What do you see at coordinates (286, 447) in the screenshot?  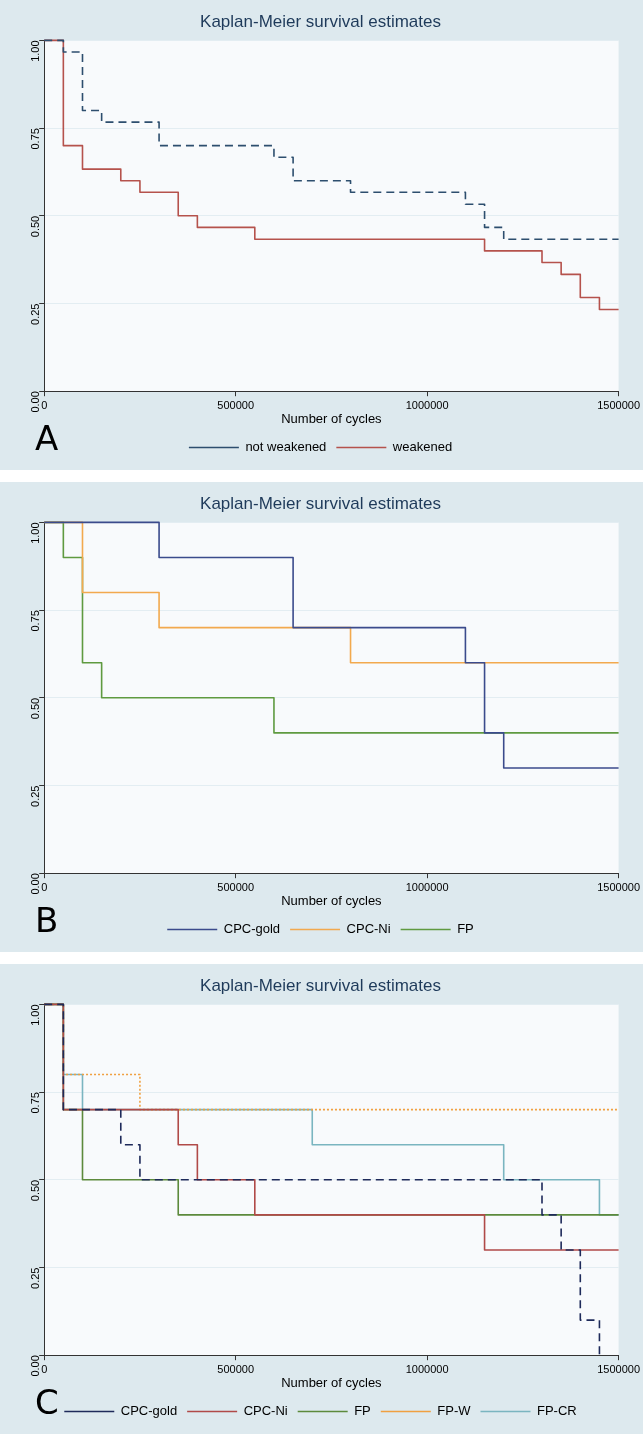 I see `legend-label: not weakened` at bounding box center [286, 447].